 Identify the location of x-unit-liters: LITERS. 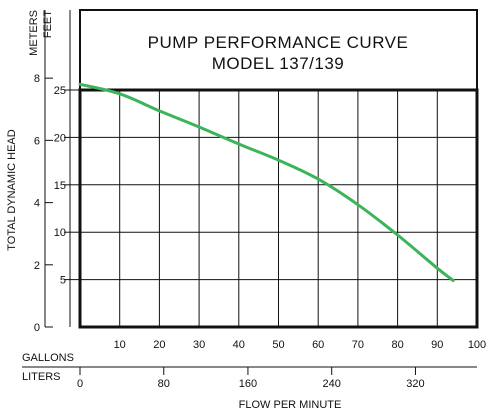
(41, 377).